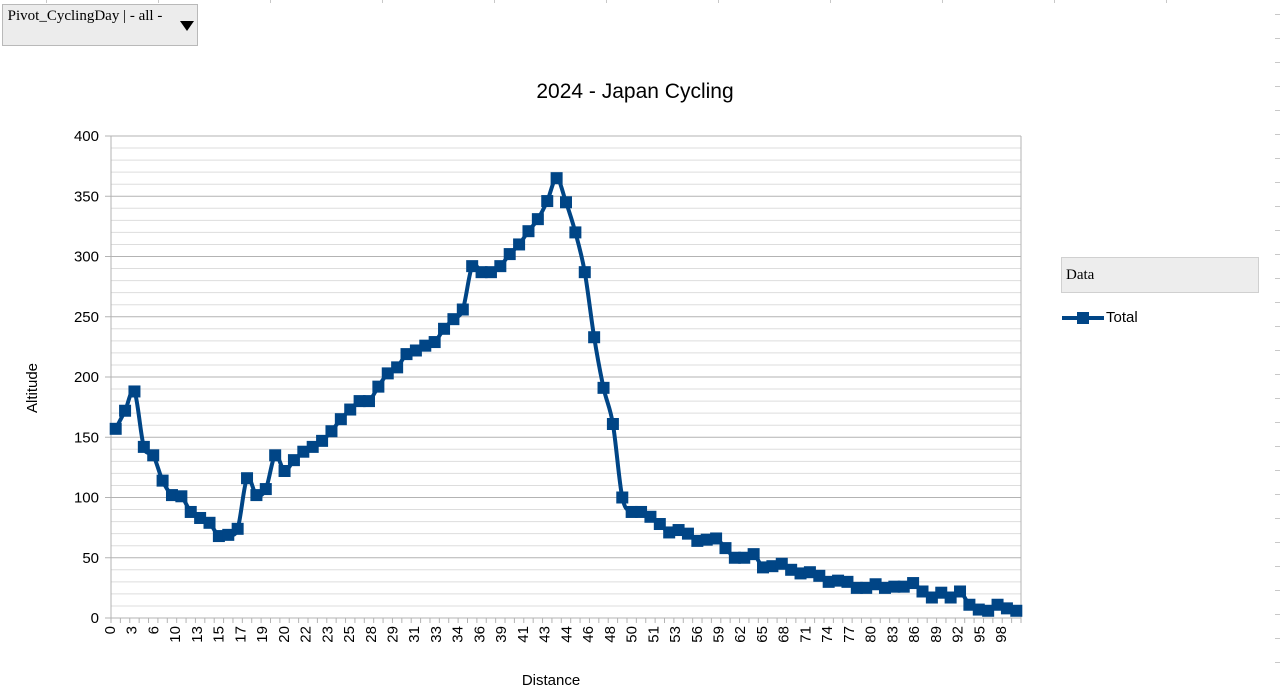 The image size is (1280, 690). Describe the element at coordinates (153, 630) in the screenshot. I see `x-tick-label: 6` at that location.